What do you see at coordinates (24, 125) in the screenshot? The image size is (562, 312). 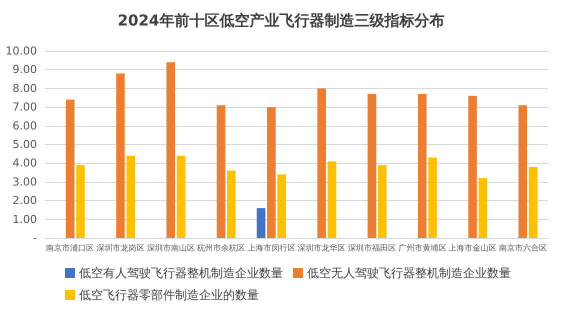 I see `y-tick-label: 6.00` at bounding box center [24, 125].